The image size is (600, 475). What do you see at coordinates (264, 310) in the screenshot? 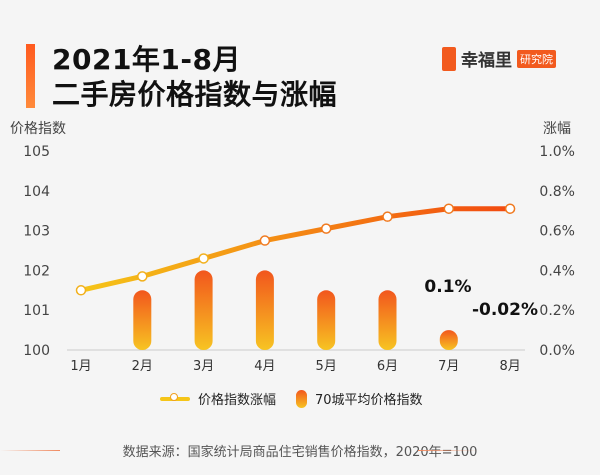
I see `bar-4月` at bounding box center [264, 310].